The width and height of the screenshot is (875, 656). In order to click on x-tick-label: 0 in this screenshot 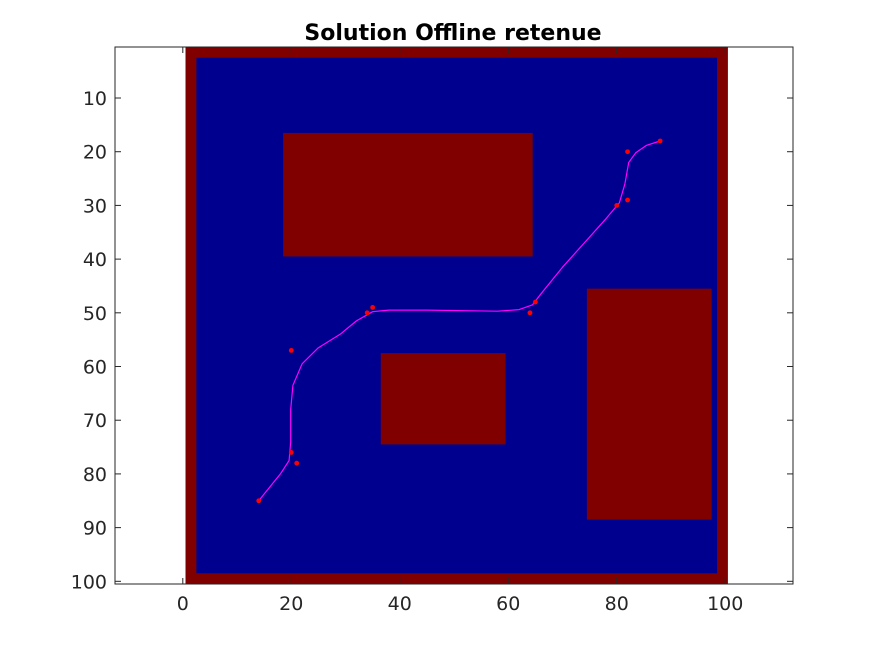, I will do `click(183, 604)`.